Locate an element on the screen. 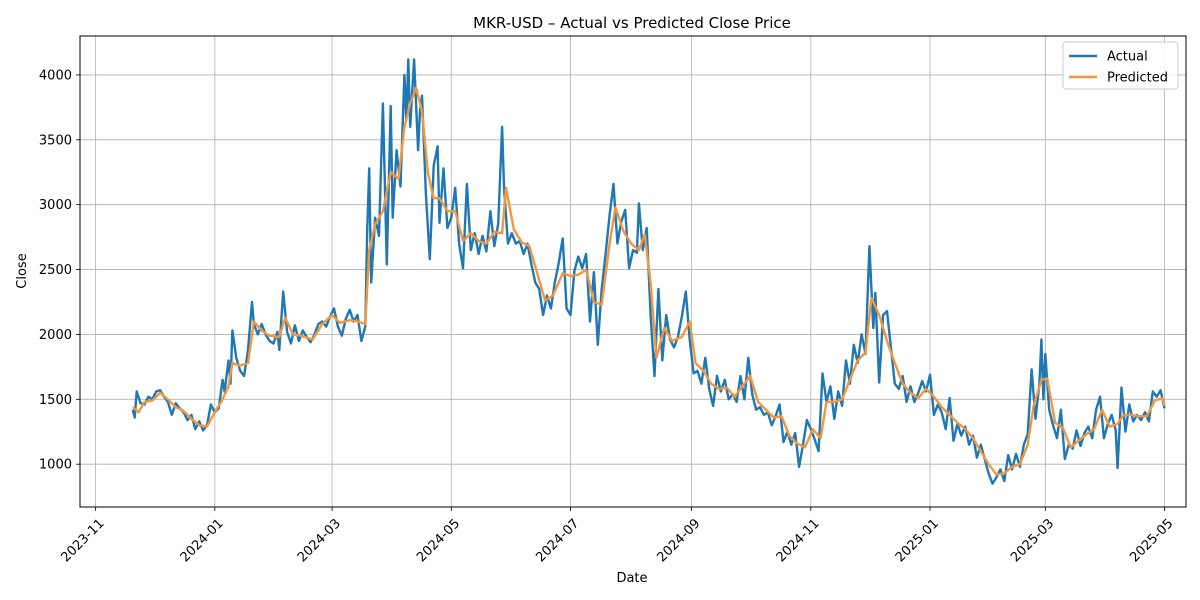 This screenshot has width=1200, height=600. y-axis: 1000 1500 2000 2500 3000 3500 4000 is located at coordinates (59, 270).